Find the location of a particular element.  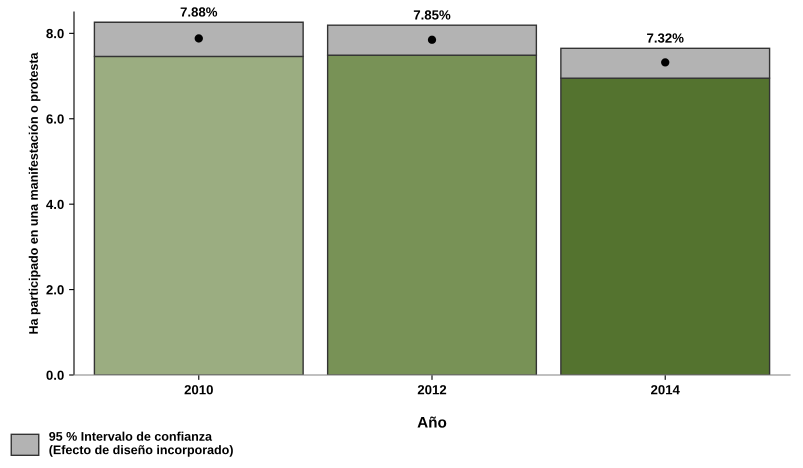

y-tick-label: 0.0 is located at coordinates (55, 375).